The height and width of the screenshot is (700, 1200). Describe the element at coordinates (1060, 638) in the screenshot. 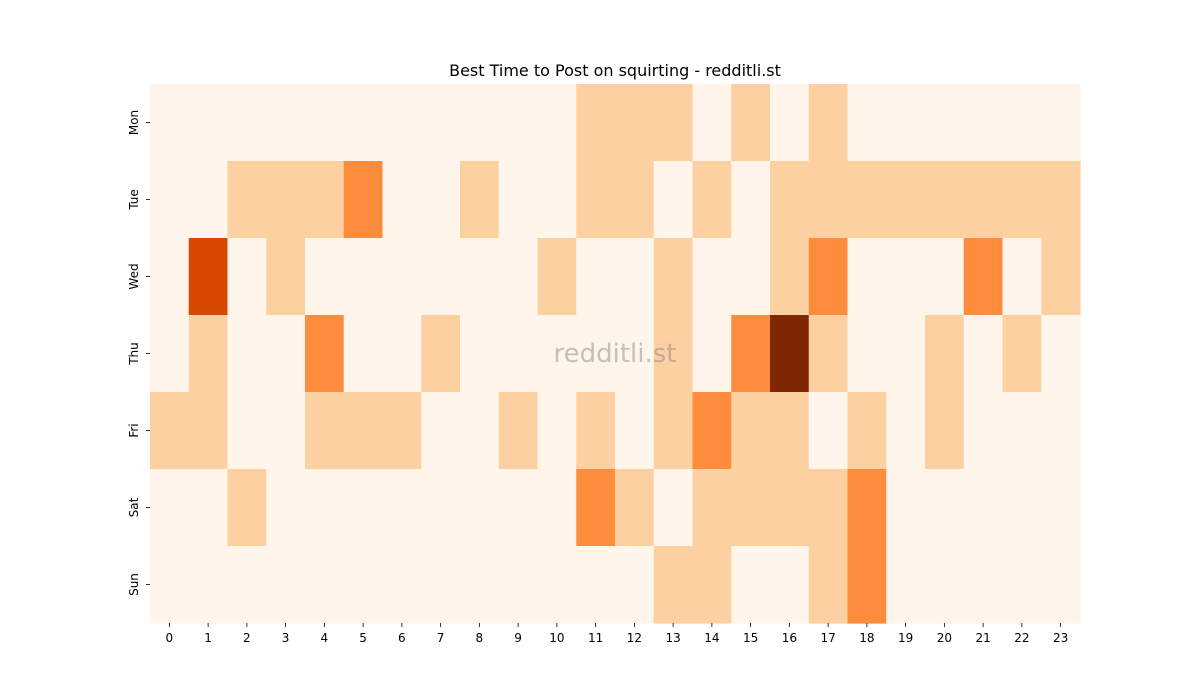

I see `x-tick-label: 23` at that location.